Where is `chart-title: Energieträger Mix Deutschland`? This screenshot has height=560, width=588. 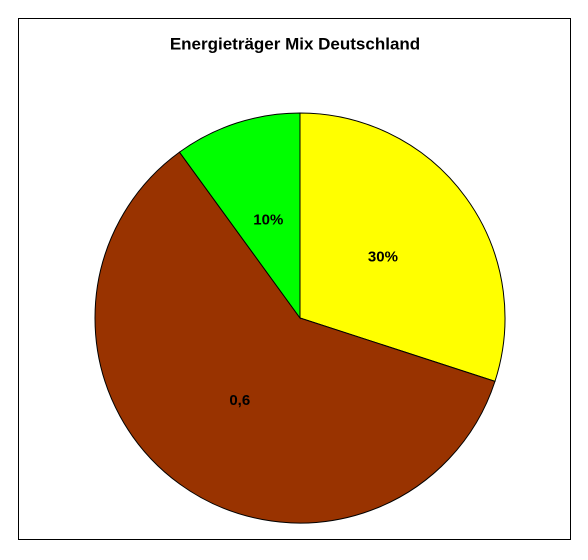
chart-title: Energieträger Mix Deutschland is located at coordinates (295, 43).